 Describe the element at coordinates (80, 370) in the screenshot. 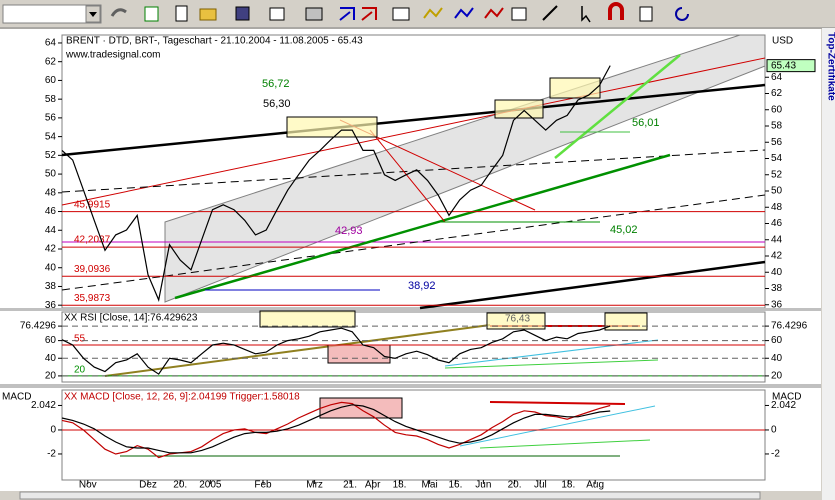

I see `level-label: 20` at that location.